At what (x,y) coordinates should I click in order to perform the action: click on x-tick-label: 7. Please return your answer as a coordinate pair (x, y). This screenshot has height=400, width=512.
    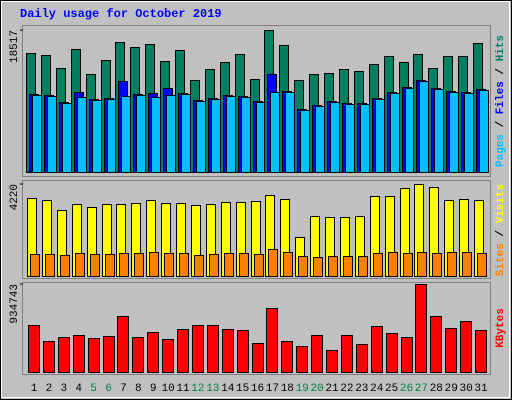
    Looking at the image, I should click on (123, 389).